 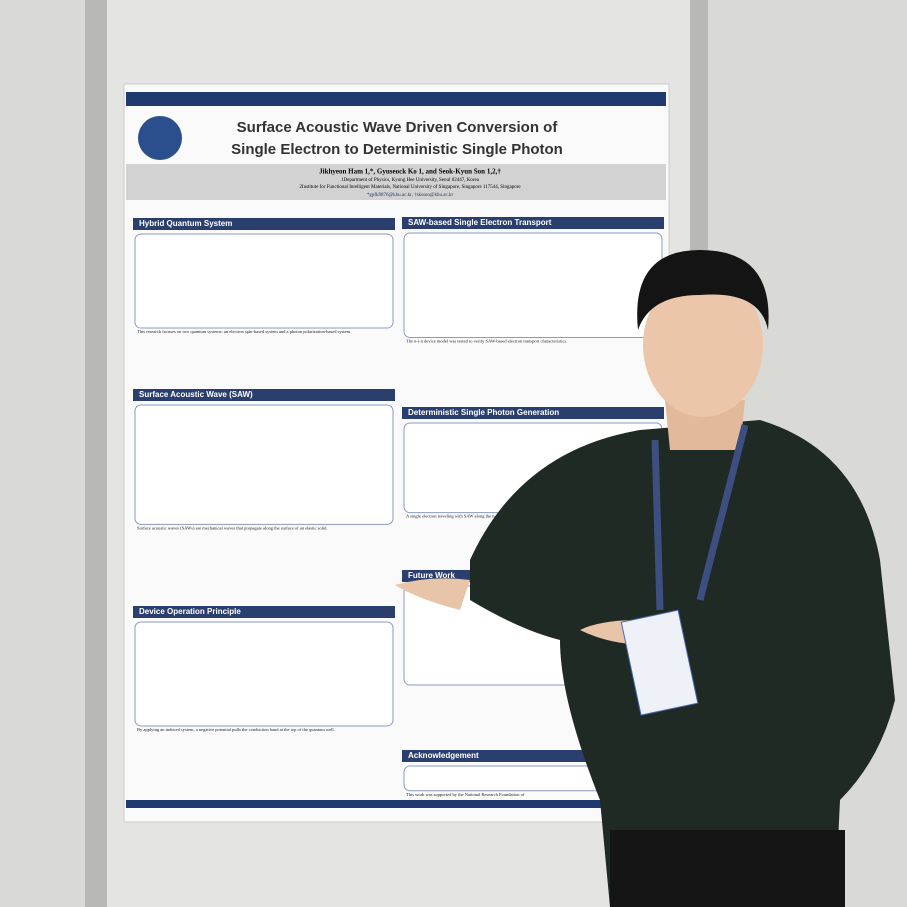 What do you see at coordinates (410, 195) in the screenshot?
I see `emails: *gpfk9876@khu.ac.kr, †sksson@khu.ac.kr` at bounding box center [410, 195].